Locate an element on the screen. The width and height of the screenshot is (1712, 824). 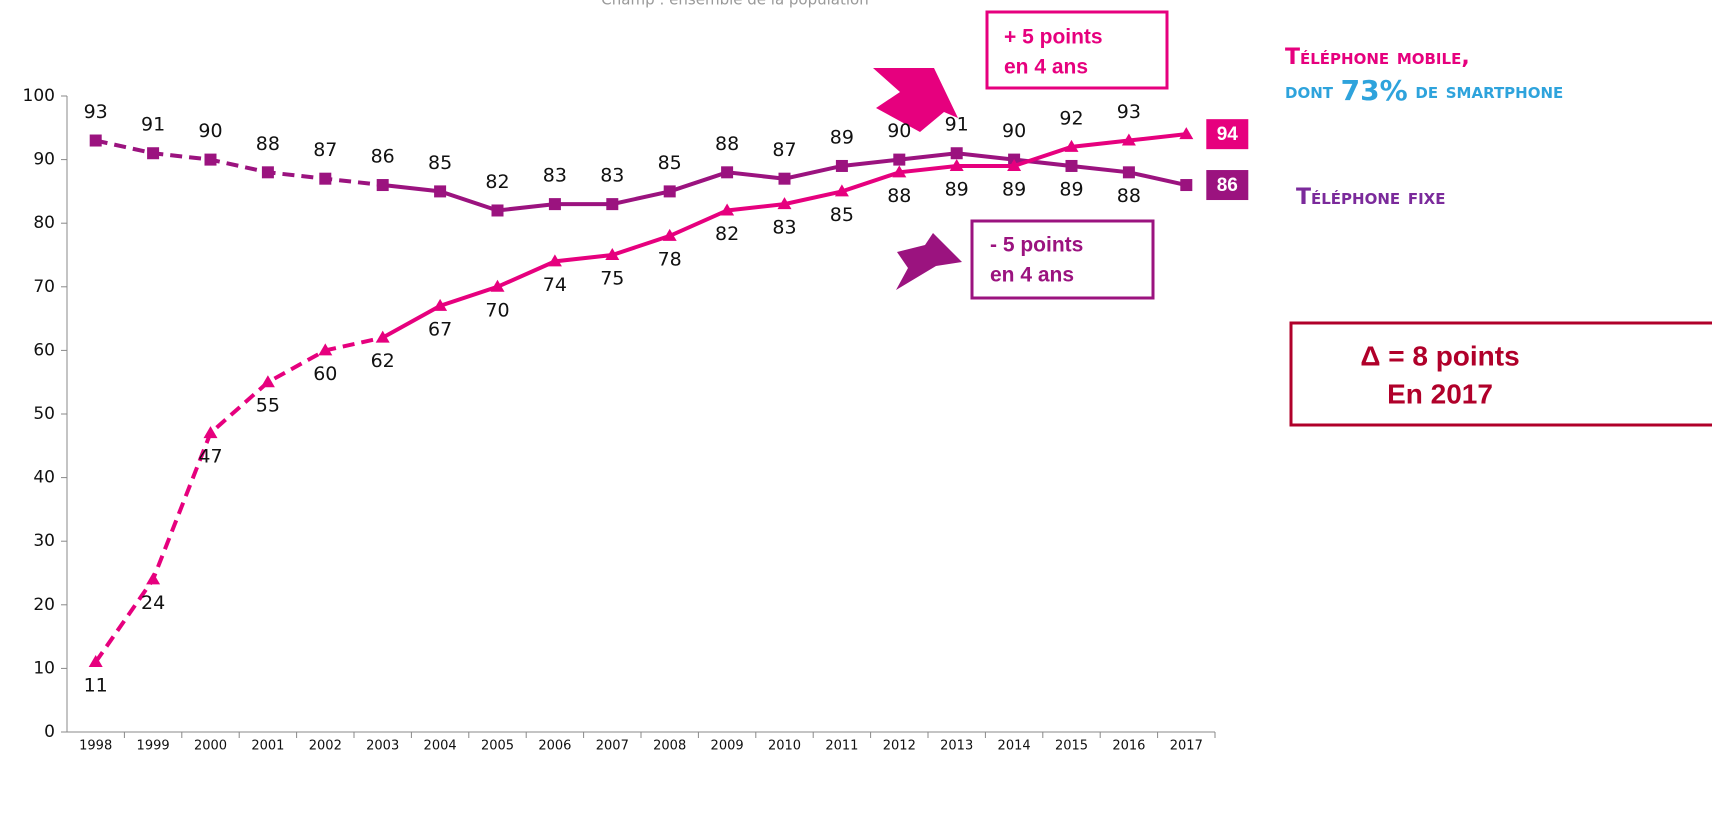
note-part: de smartphone is located at coordinates (1489, 91).